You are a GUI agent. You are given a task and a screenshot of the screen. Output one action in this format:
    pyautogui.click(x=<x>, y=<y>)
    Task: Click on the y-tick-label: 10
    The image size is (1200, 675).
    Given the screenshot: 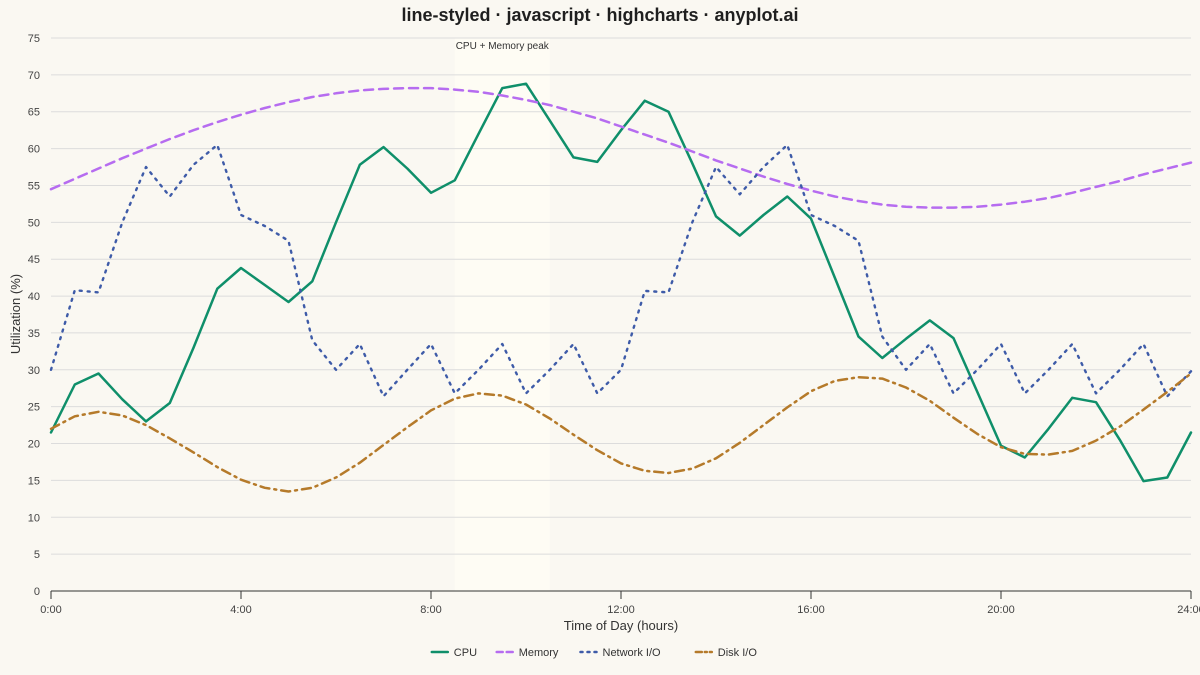 What is the action you would take?
    pyautogui.click(x=34, y=518)
    